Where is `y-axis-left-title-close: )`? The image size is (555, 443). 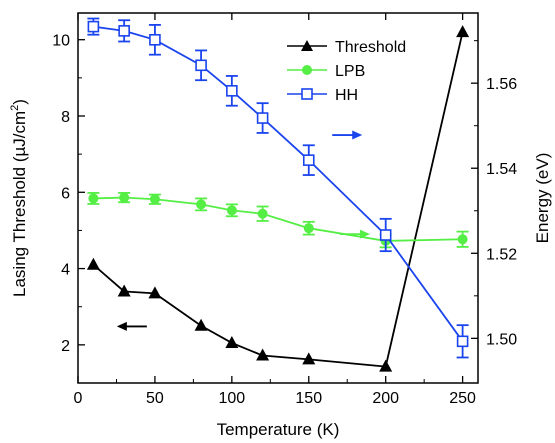
y-axis-left-title-close: ) is located at coordinates (19, 102).